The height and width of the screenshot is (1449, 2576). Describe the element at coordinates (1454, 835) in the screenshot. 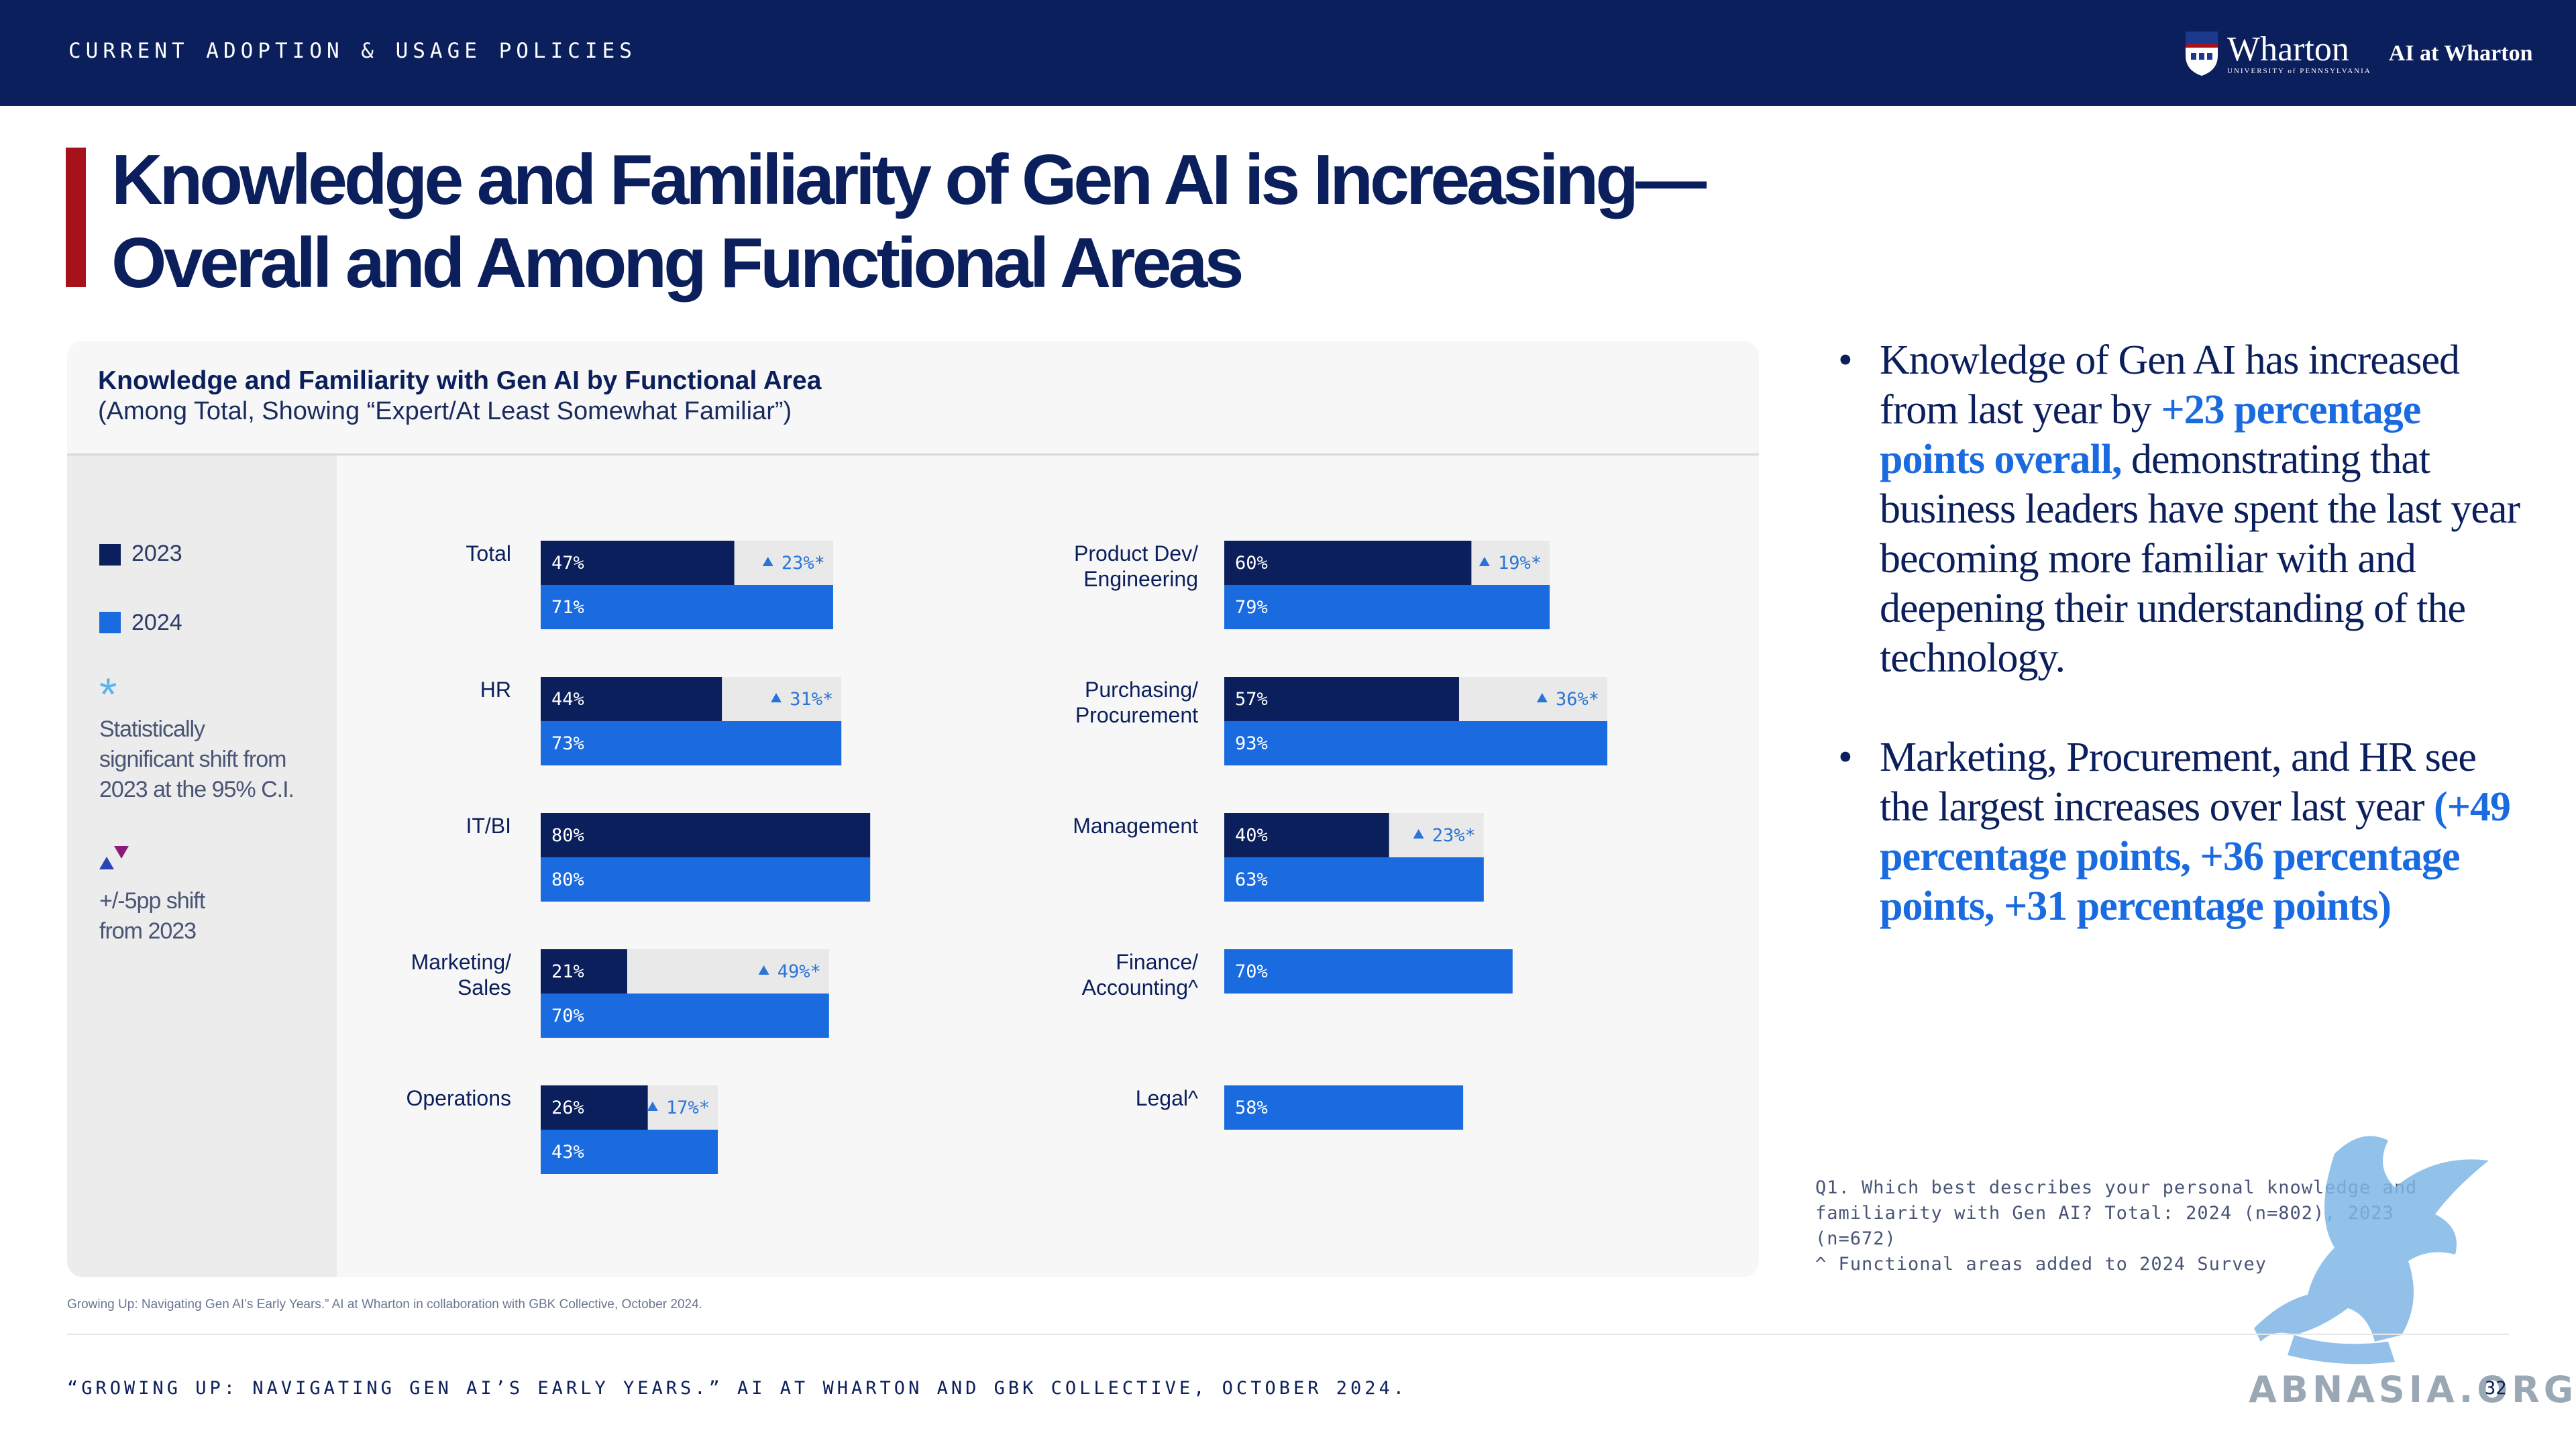

I see `shift-label-management: 23%*` at that location.